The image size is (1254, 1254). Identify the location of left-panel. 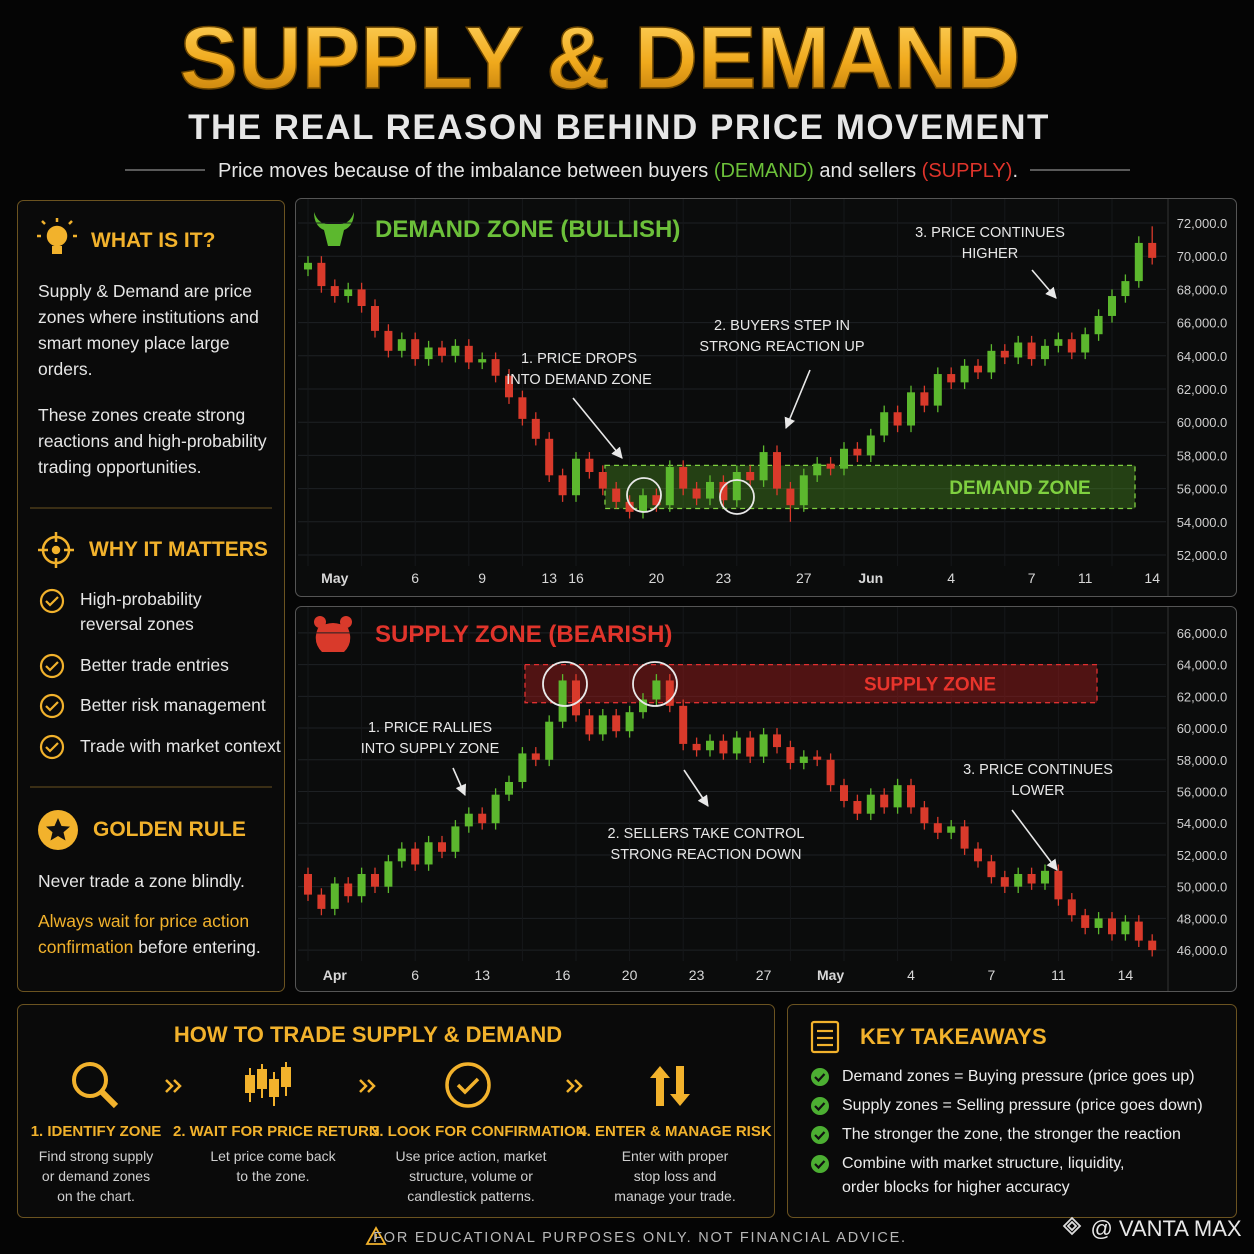
(151, 596).